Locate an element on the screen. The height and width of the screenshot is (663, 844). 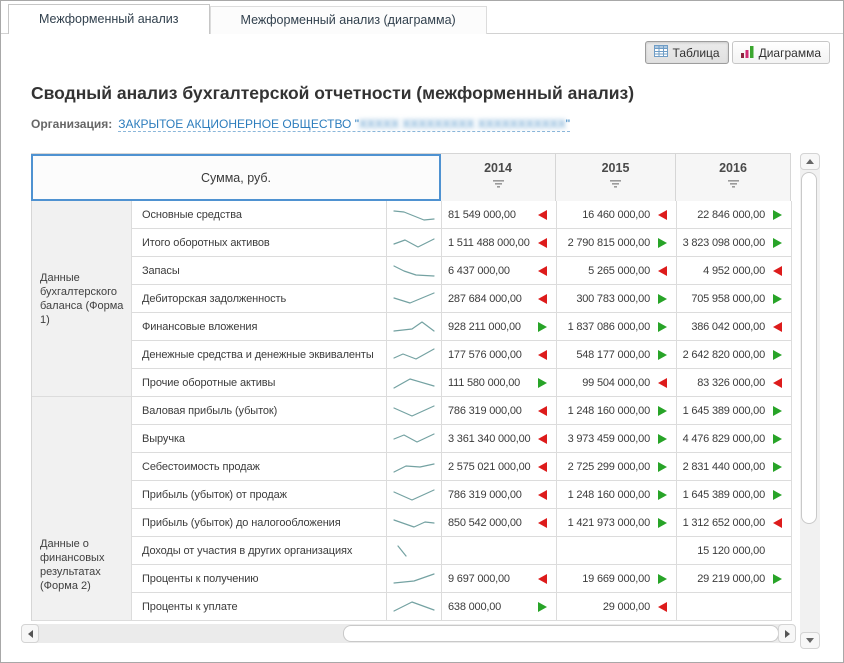
value-cell-2015: 19 669 000,00 is located at coordinates (617, 579).